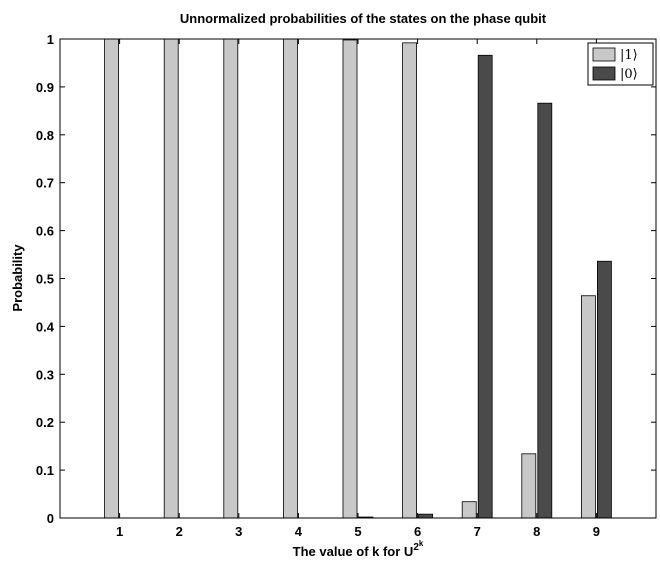  Describe the element at coordinates (545, 310) in the screenshot. I see `bar-series1-k8` at that location.